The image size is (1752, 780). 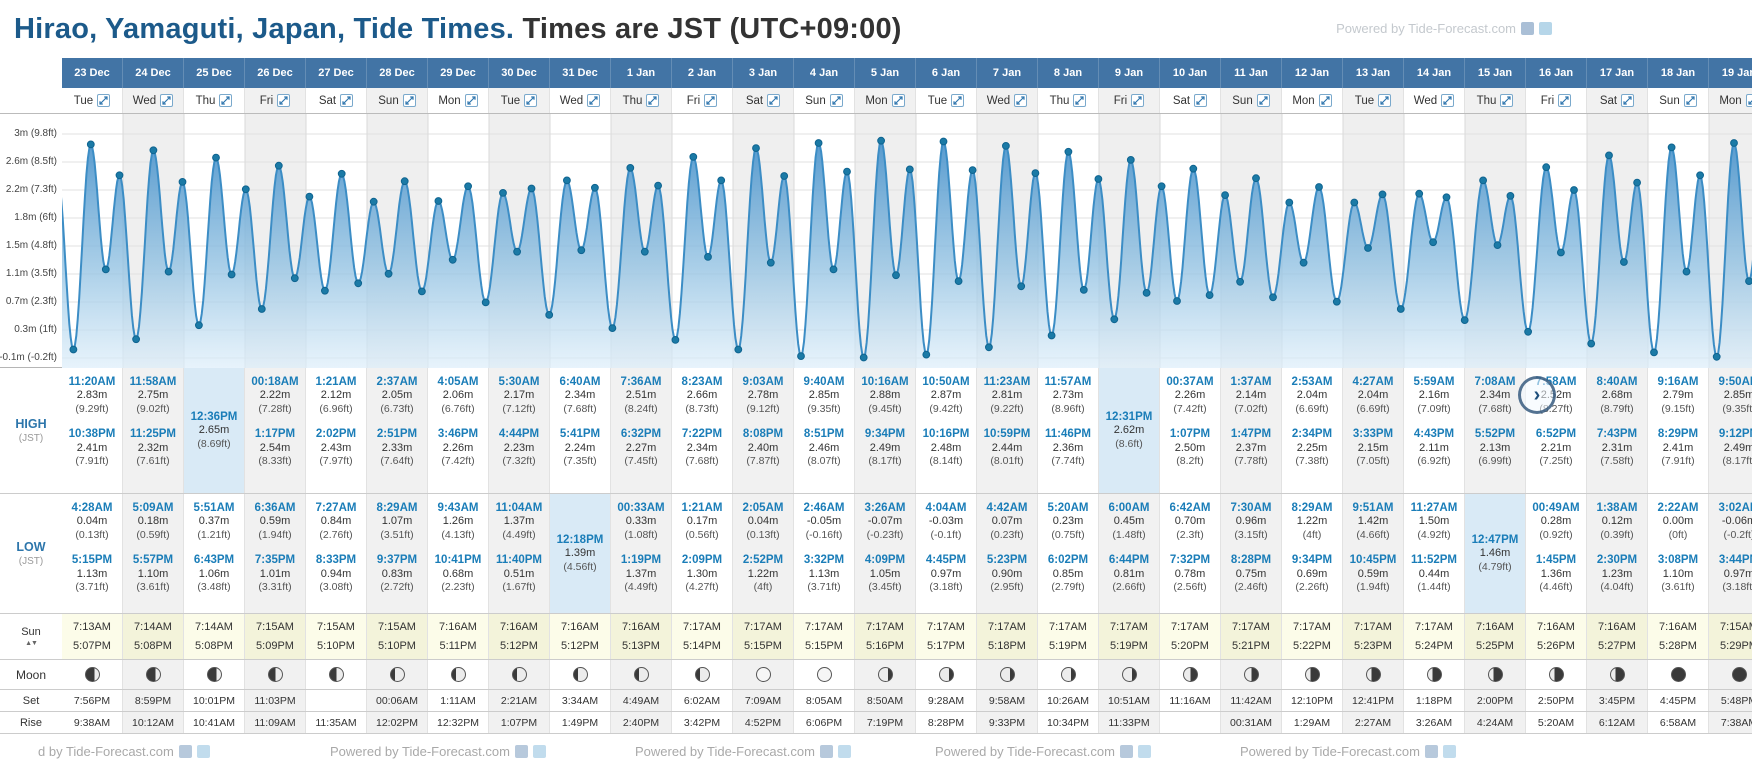 I want to click on tide-time: 1:47PM, so click(x=1251, y=434).